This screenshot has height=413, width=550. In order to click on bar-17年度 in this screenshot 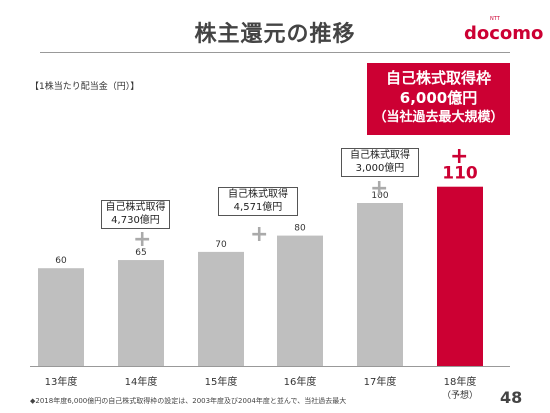, I will do `click(380, 284)`.